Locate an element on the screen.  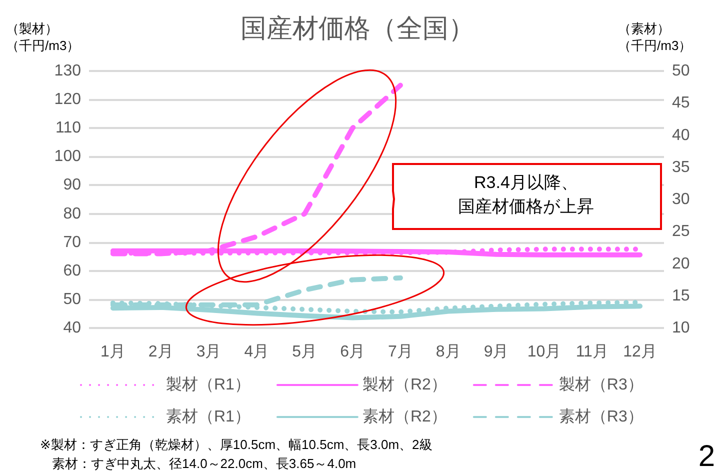
x-tick-label: 3月 is located at coordinates (209, 352).